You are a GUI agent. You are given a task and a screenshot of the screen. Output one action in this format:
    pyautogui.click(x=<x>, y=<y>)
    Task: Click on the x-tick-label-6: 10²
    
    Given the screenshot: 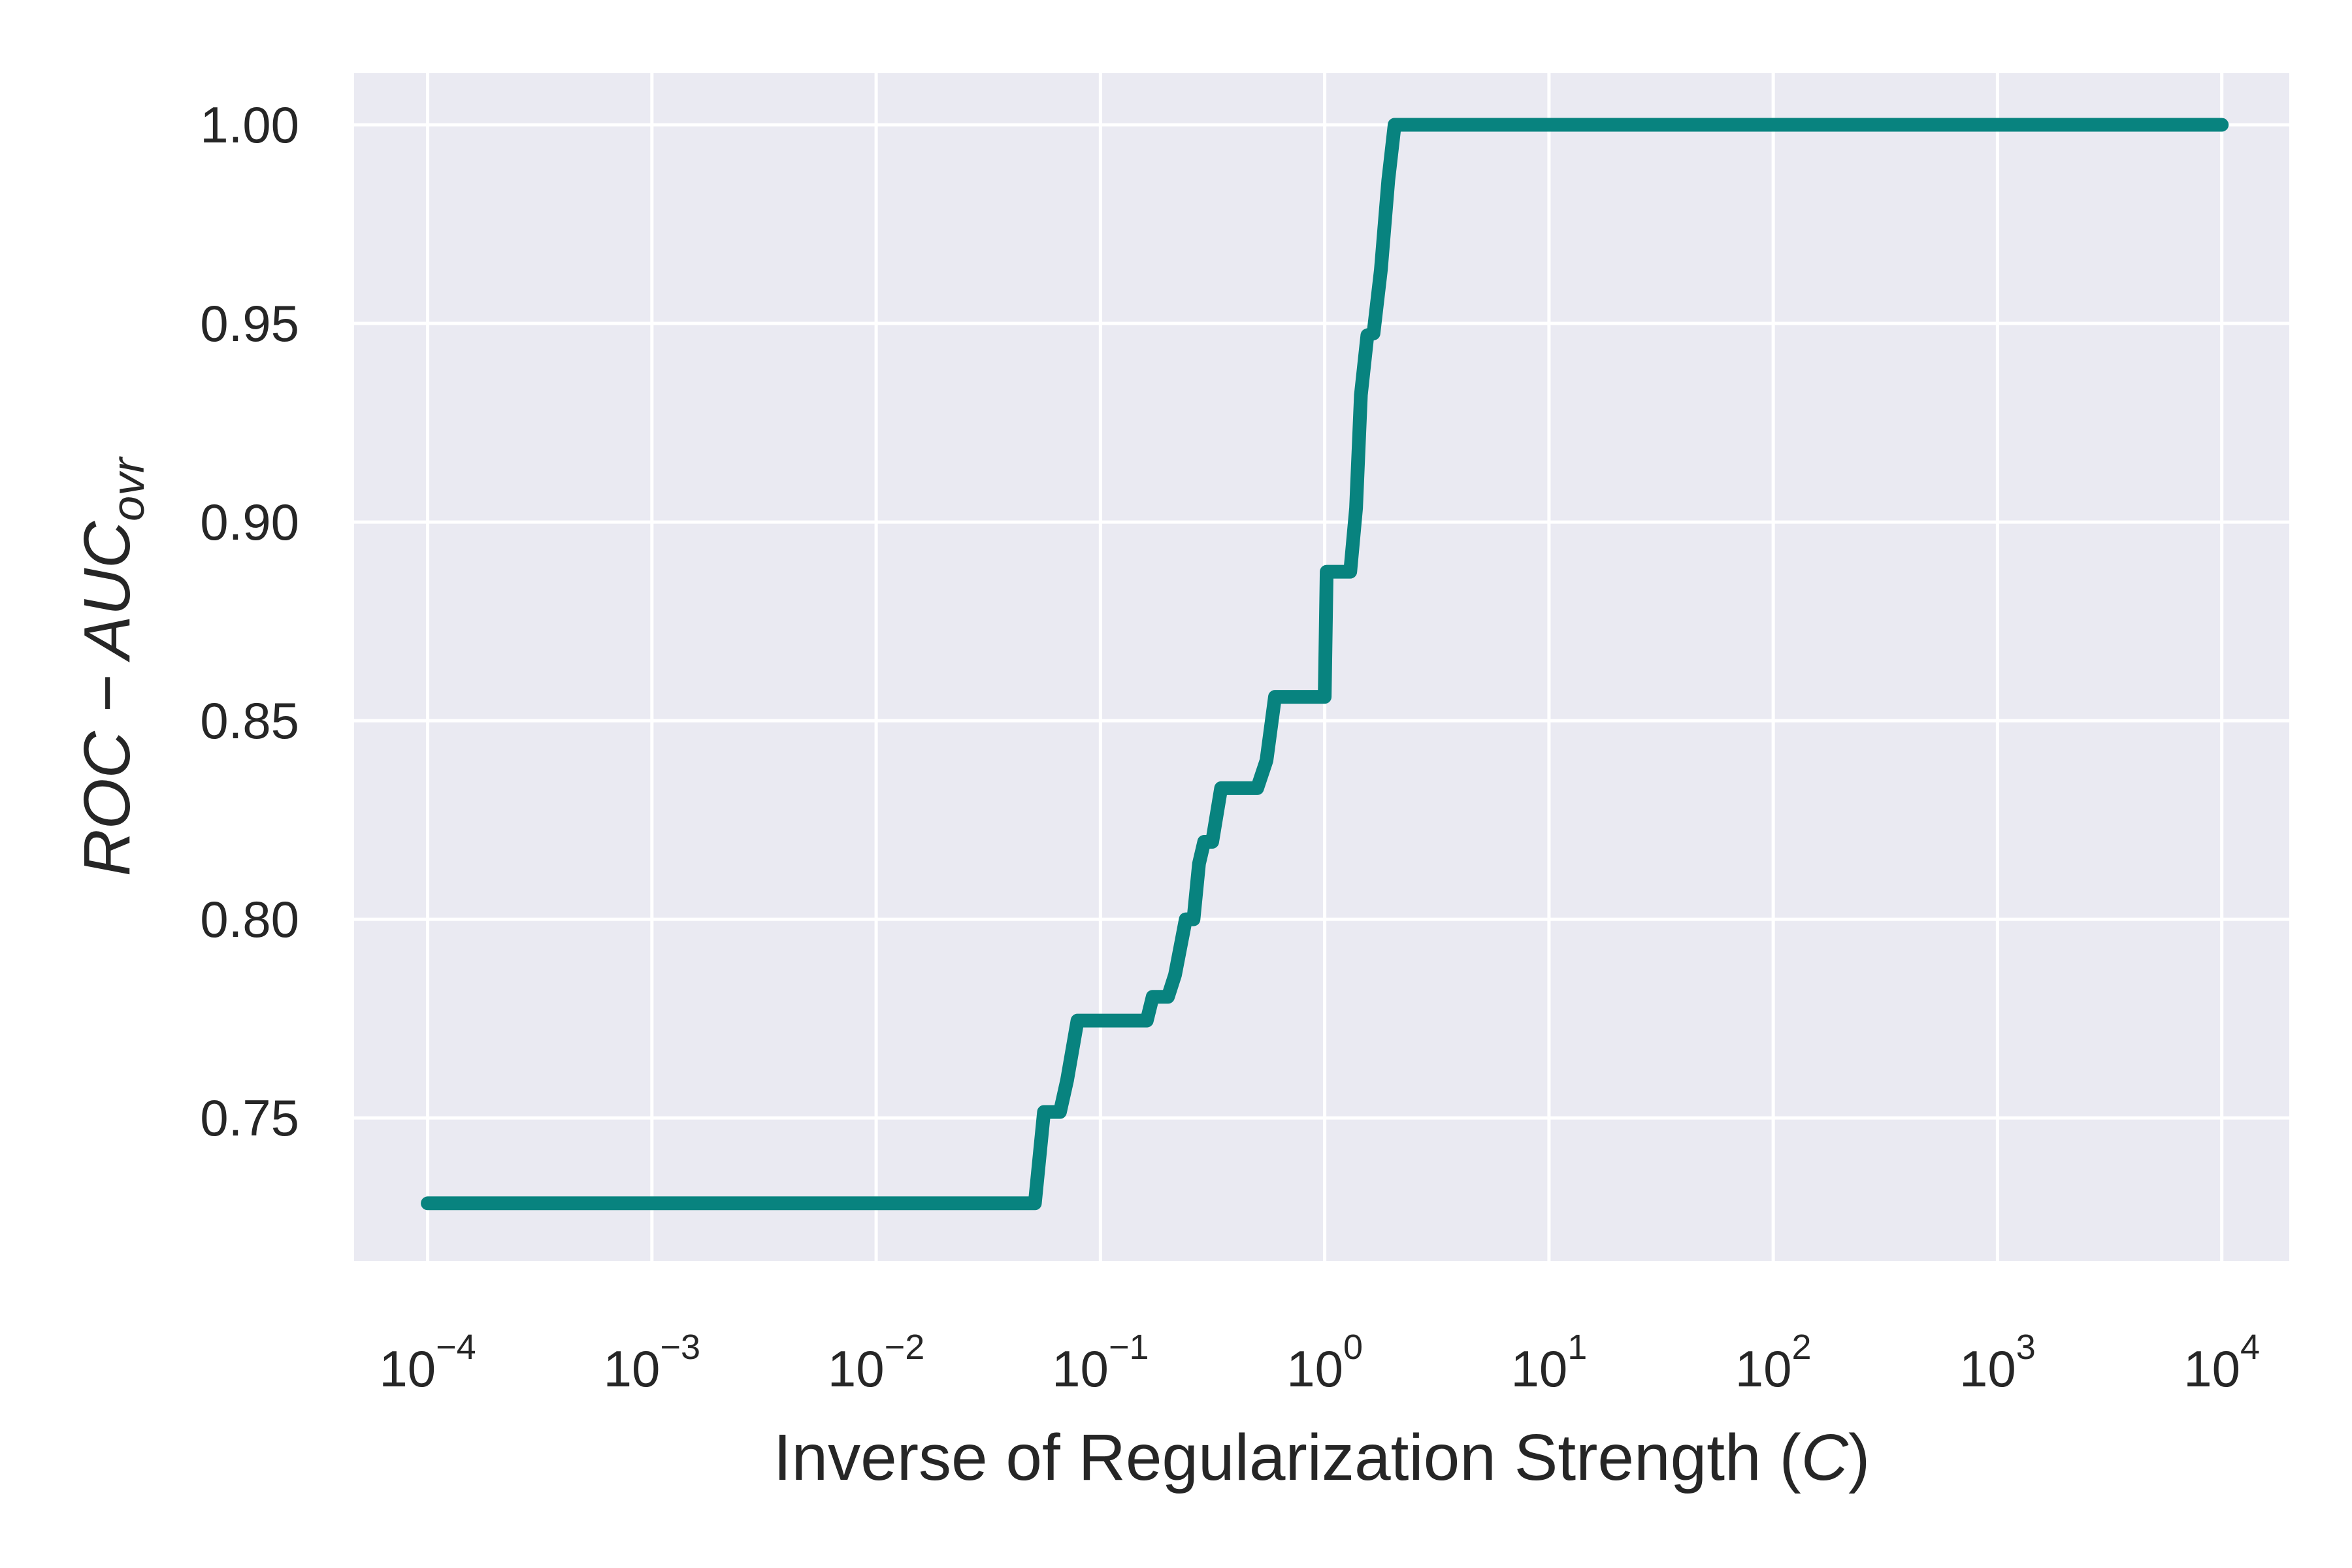 What is the action you would take?
    pyautogui.click(x=1773, y=1362)
    